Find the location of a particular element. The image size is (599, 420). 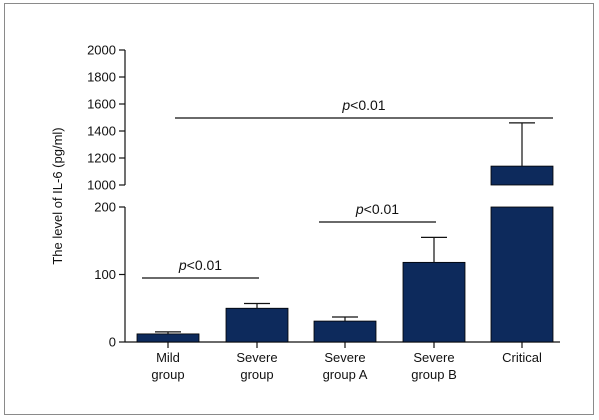

x-category-label: Mild is located at coordinates (168, 357).